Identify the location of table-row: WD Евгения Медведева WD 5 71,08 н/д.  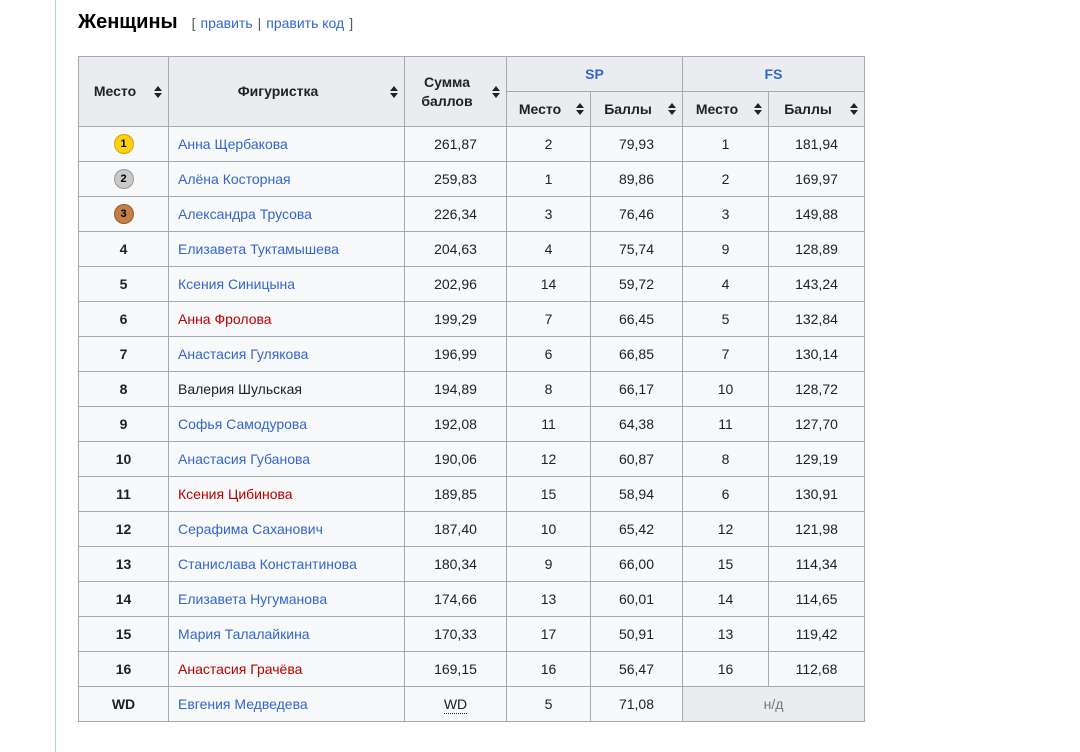
(471, 704).